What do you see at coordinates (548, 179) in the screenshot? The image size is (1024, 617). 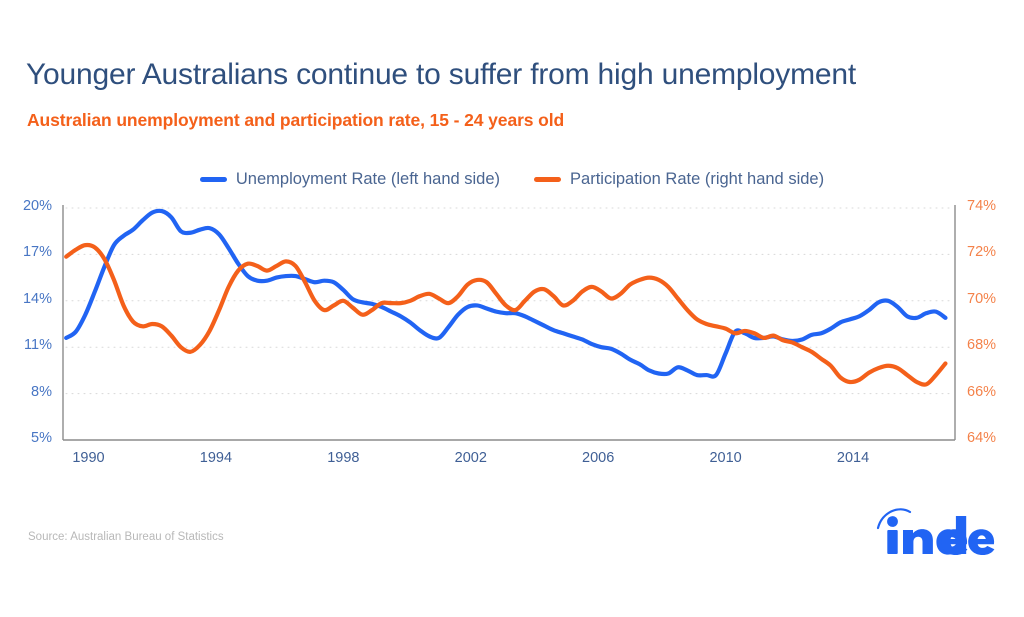 I see `legend-swatch-participation` at bounding box center [548, 179].